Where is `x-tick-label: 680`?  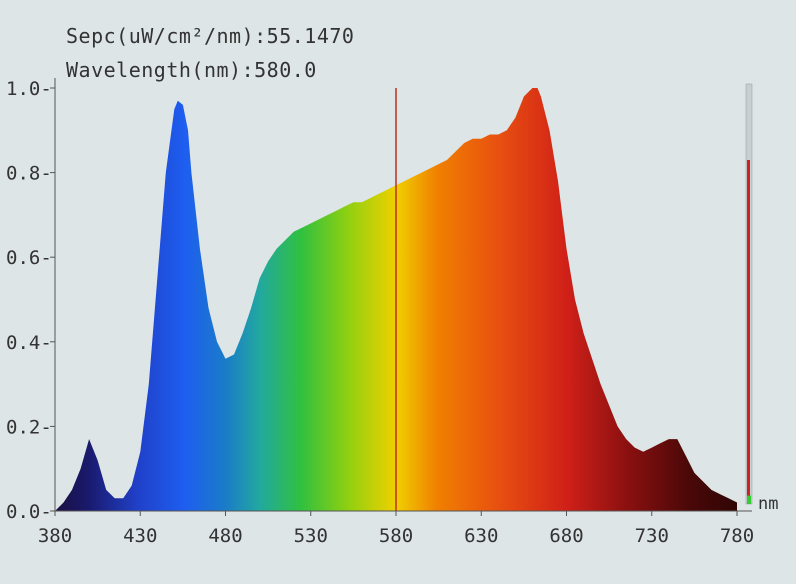 x-tick-label: 680 is located at coordinates (566, 536).